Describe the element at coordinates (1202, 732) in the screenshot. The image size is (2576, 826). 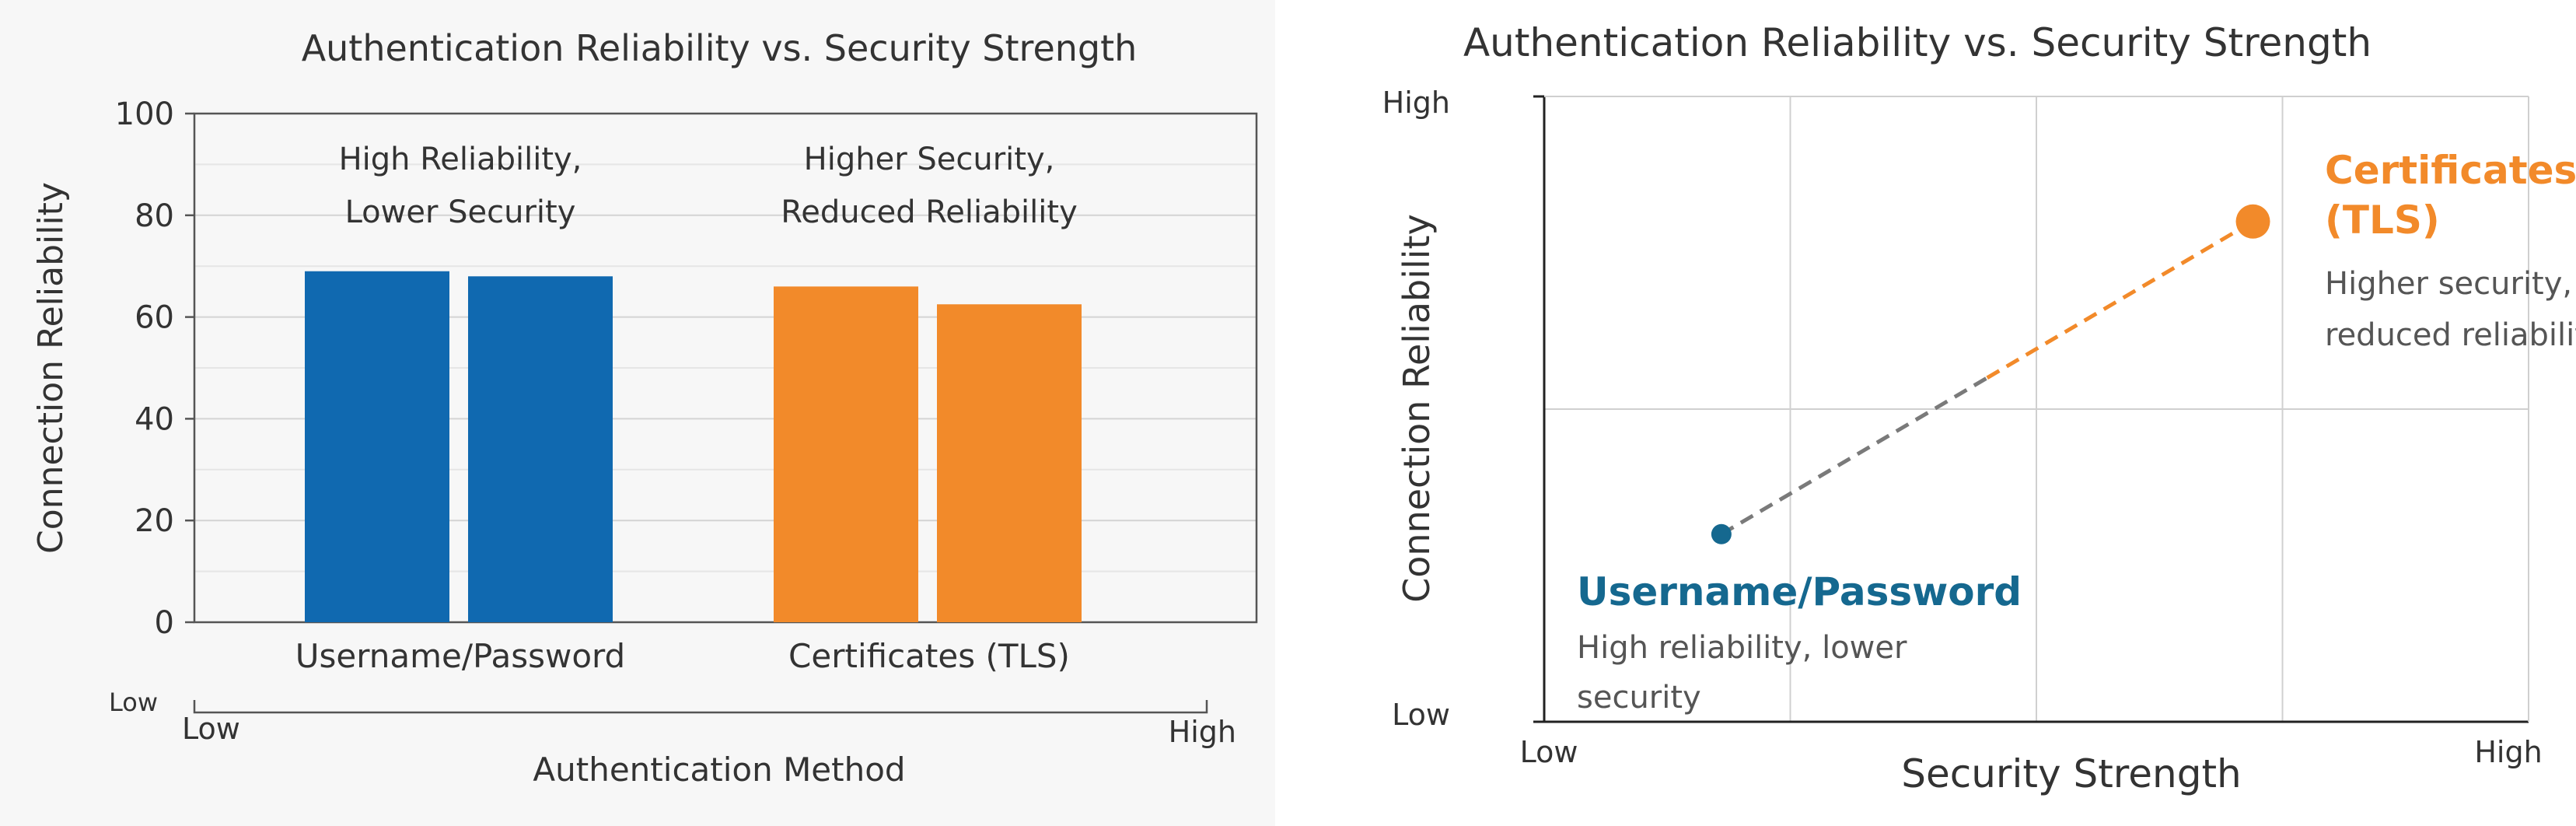
I see `secondary-axis-high: High` at that location.